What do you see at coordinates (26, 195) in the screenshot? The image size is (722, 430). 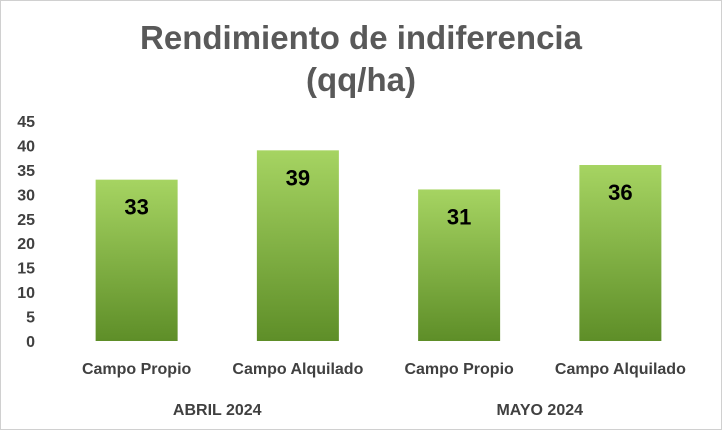 I see `y-tick-label-30: 30` at bounding box center [26, 195].